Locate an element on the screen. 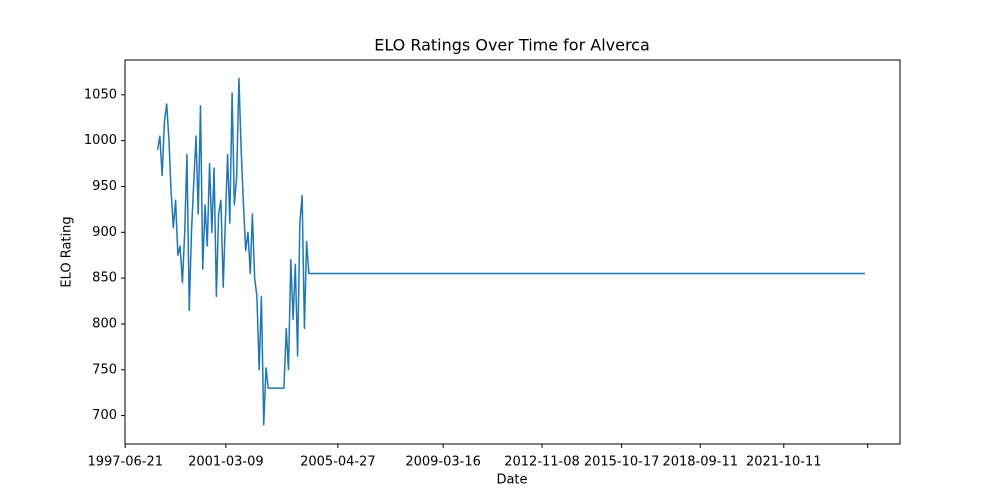 This screenshot has width=1000, height=500. y-tick-label: 1000 is located at coordinates (100, 140).